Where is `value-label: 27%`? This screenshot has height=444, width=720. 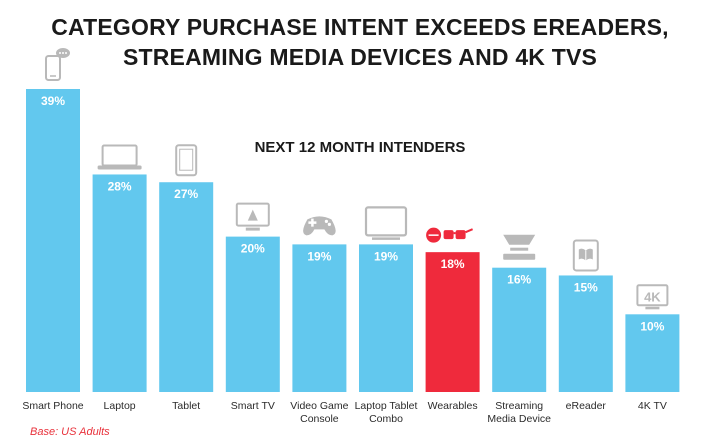 value-label: 27% is located at coordinates (186, 194).